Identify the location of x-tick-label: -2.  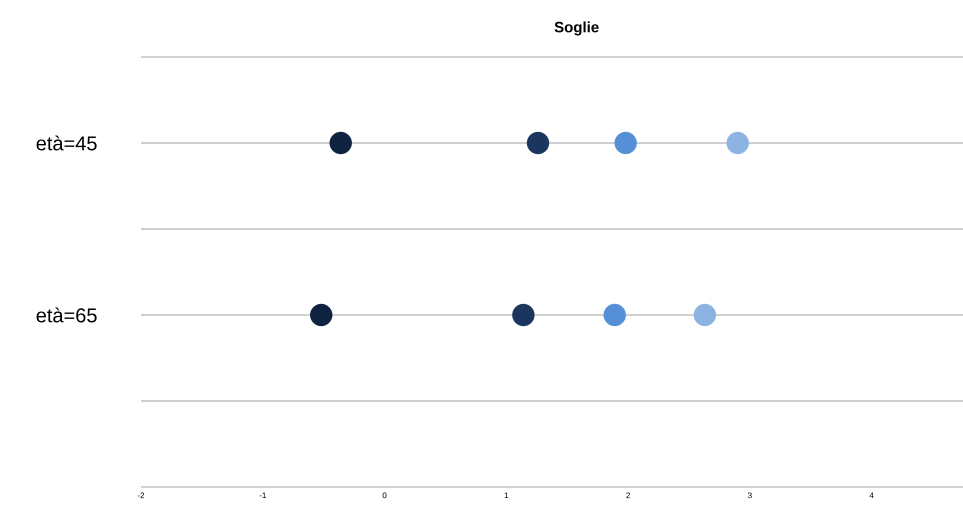
(141, 495).